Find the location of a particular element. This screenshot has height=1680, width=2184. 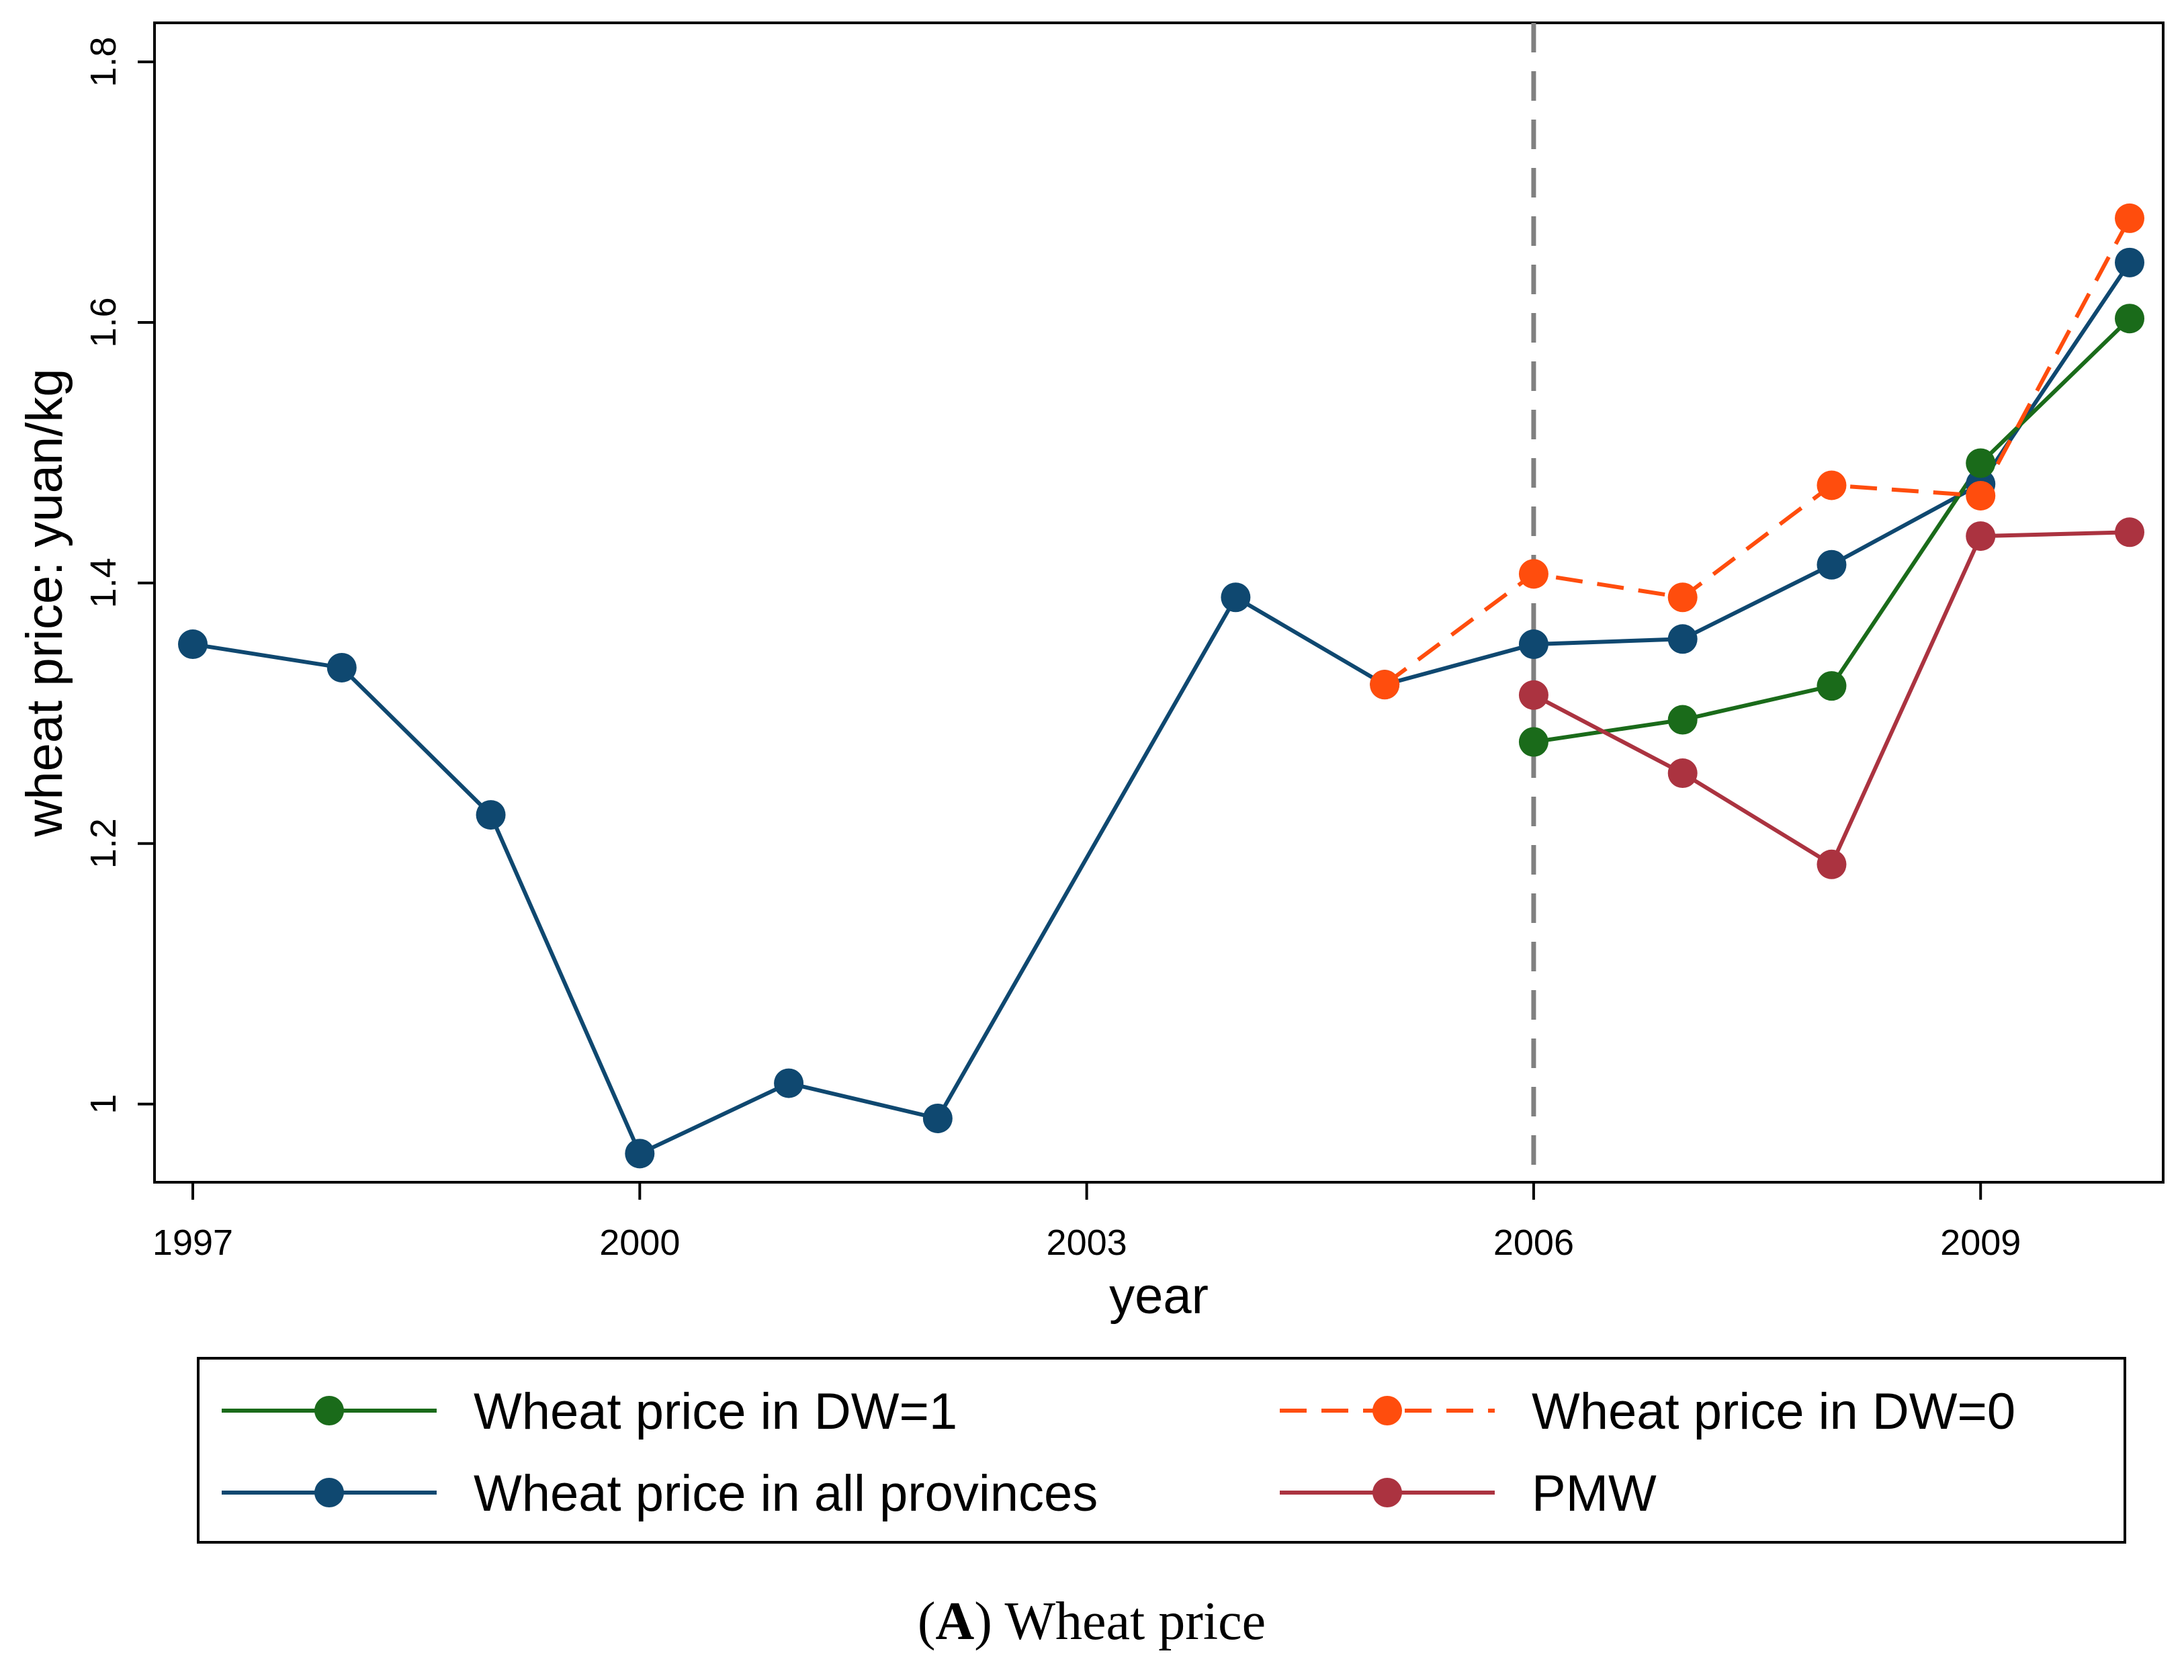

x-tick-label: 2003 is located at coordinates (1087, 1243).